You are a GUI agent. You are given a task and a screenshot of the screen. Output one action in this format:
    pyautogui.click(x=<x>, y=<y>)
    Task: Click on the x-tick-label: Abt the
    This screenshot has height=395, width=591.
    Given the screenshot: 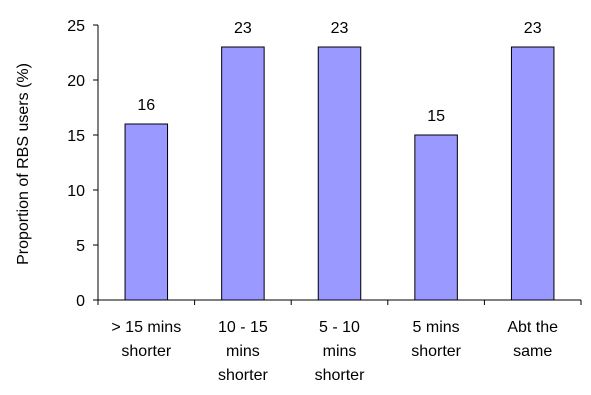 What is the action you would take?
    pyautogui.click(x=532, y=327)
    